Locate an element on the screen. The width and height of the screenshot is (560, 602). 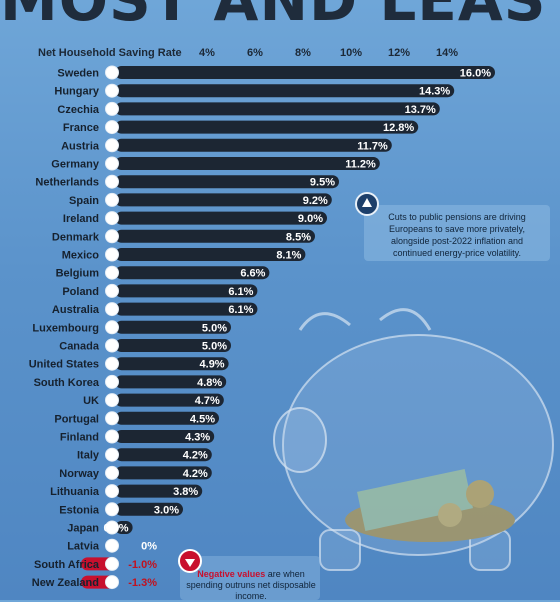
axis-label: Net Household Saving Rate is located at coordinates (110, 53).